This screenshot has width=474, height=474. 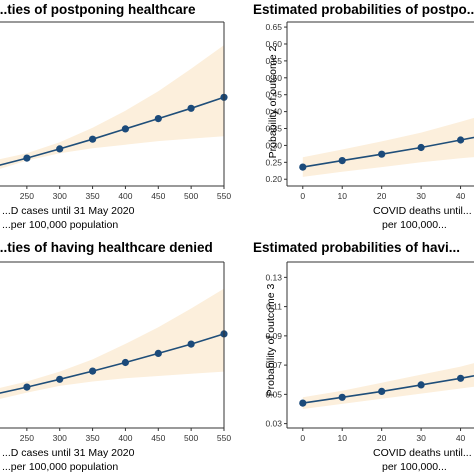 What do you see at coordinates (68, 211) in the screenshot?
I see `panel-1-xlabel-line1: ...D cases until 31 May 2020` at bounding box center [68, 211].